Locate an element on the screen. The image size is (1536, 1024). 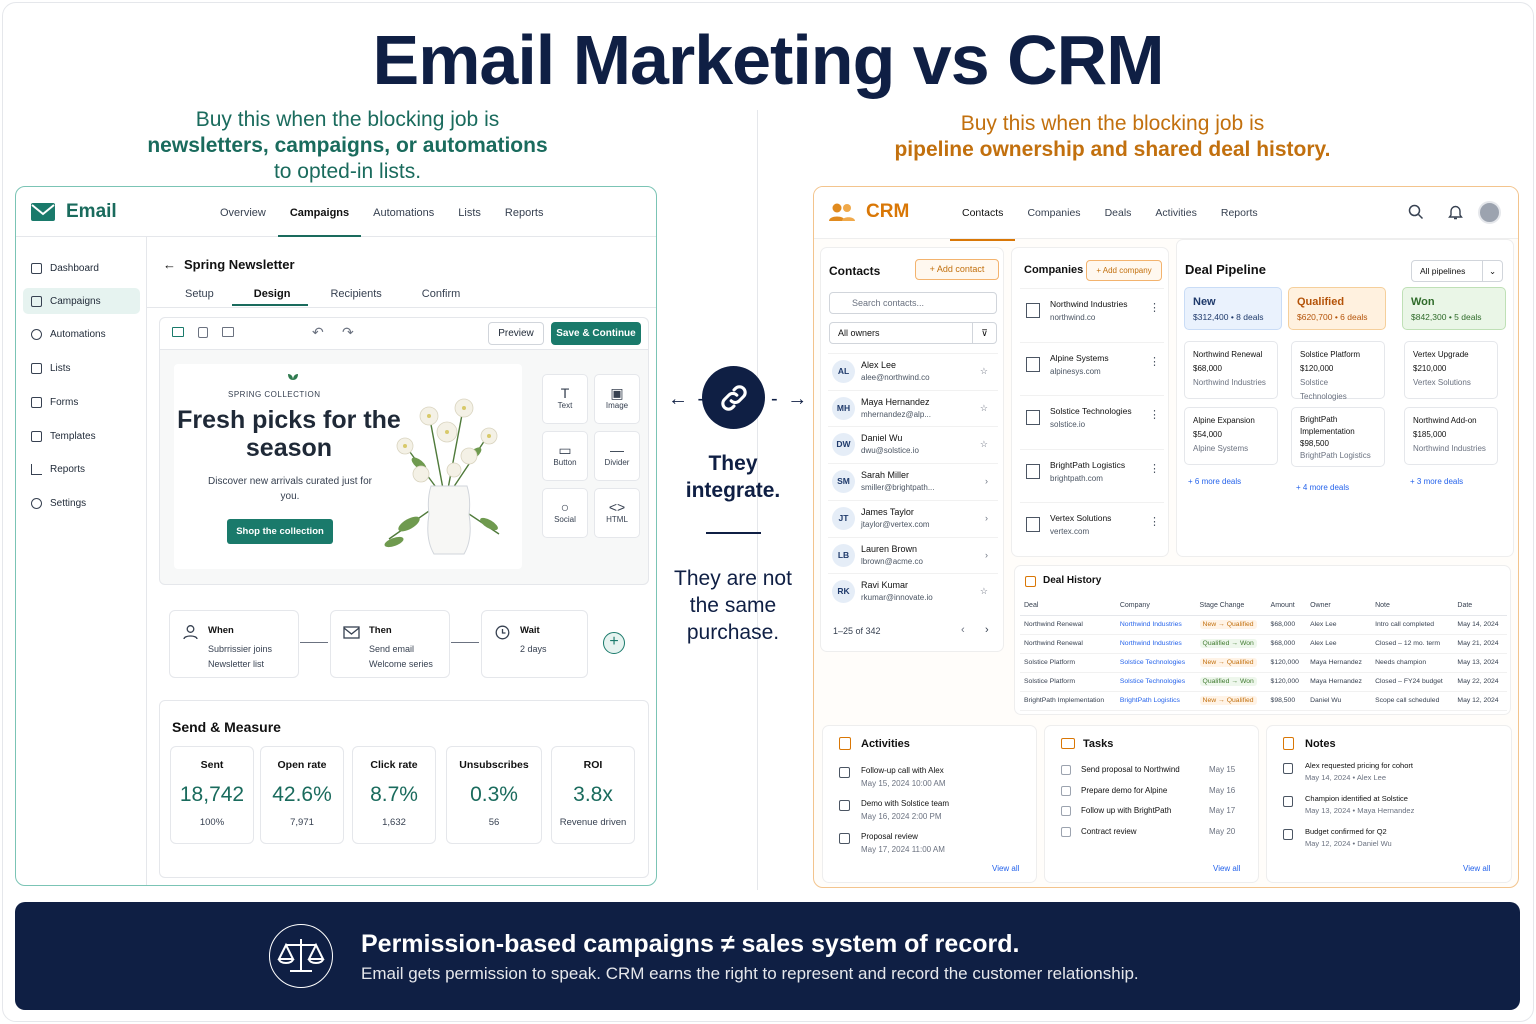
contact-row: SM Sarah Miller smiller@brightpath... › is located at coordinates (913, 481).